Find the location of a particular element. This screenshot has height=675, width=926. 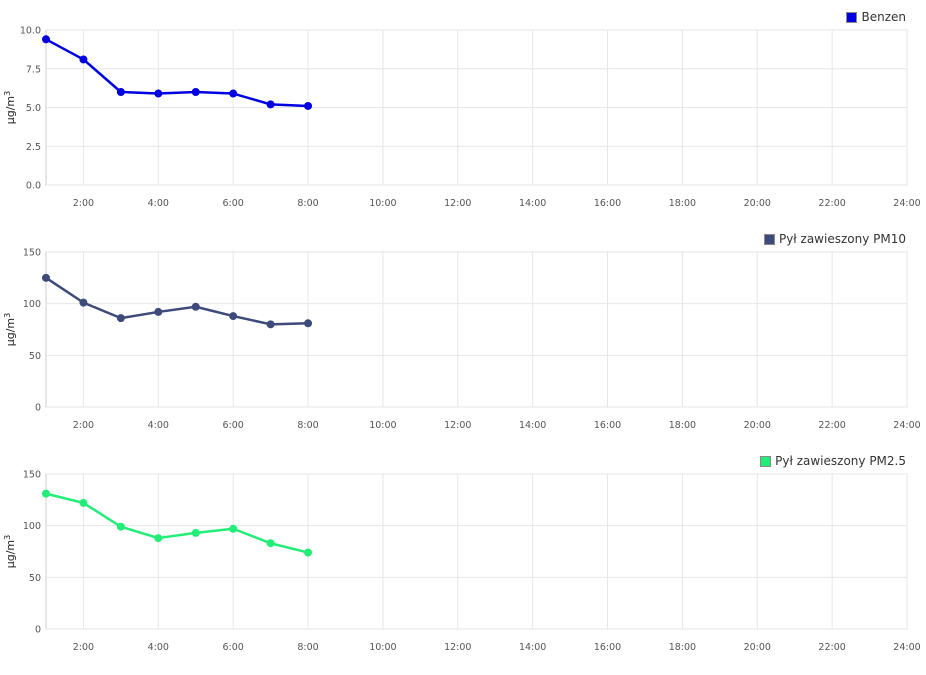

legend-label: Pył zawieszony PM10 is located at coordinates (842, 239).